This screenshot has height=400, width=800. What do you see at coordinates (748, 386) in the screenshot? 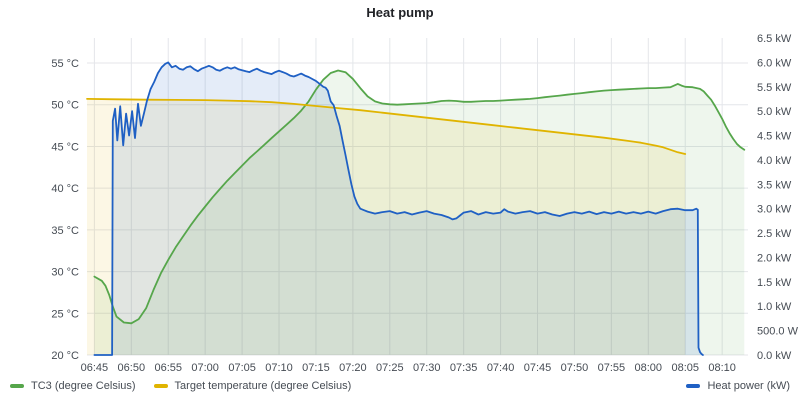
I see `legend-label-heat-power: Heat power (kW)` at bounding box center [748, 386].